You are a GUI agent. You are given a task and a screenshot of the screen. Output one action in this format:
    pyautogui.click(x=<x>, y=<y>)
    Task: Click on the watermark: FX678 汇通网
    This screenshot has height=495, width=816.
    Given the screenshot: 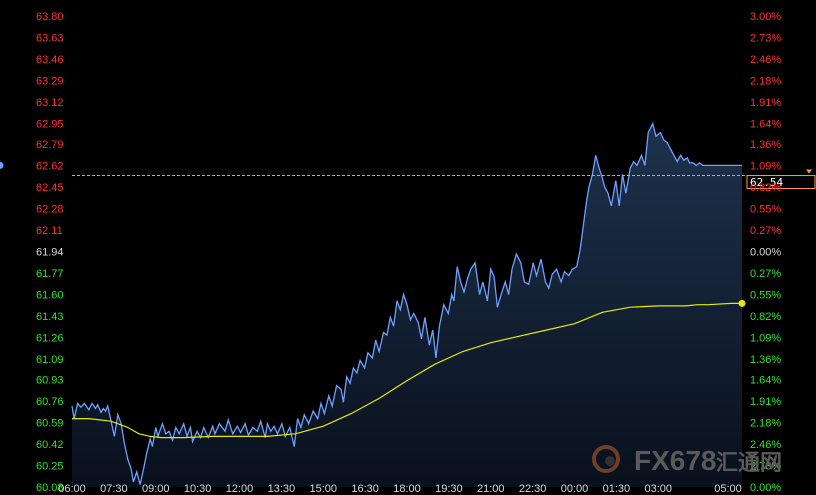 What is the action you would take?
    pyautogui.click(x=687, y=460)
    